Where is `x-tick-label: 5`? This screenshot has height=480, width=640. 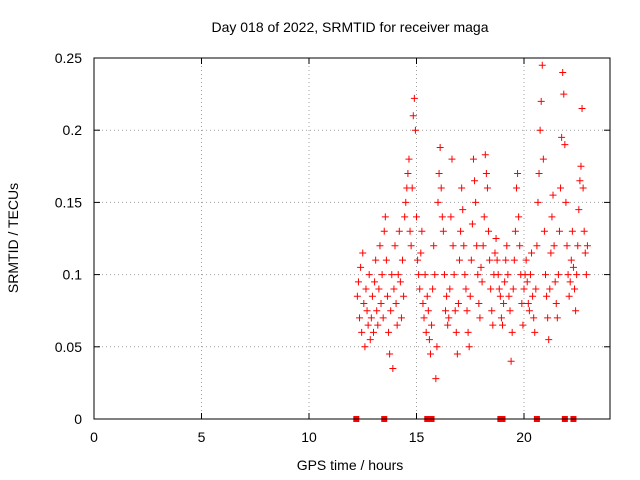 x-tick-label: 5 is located at coordinates (202, 437).